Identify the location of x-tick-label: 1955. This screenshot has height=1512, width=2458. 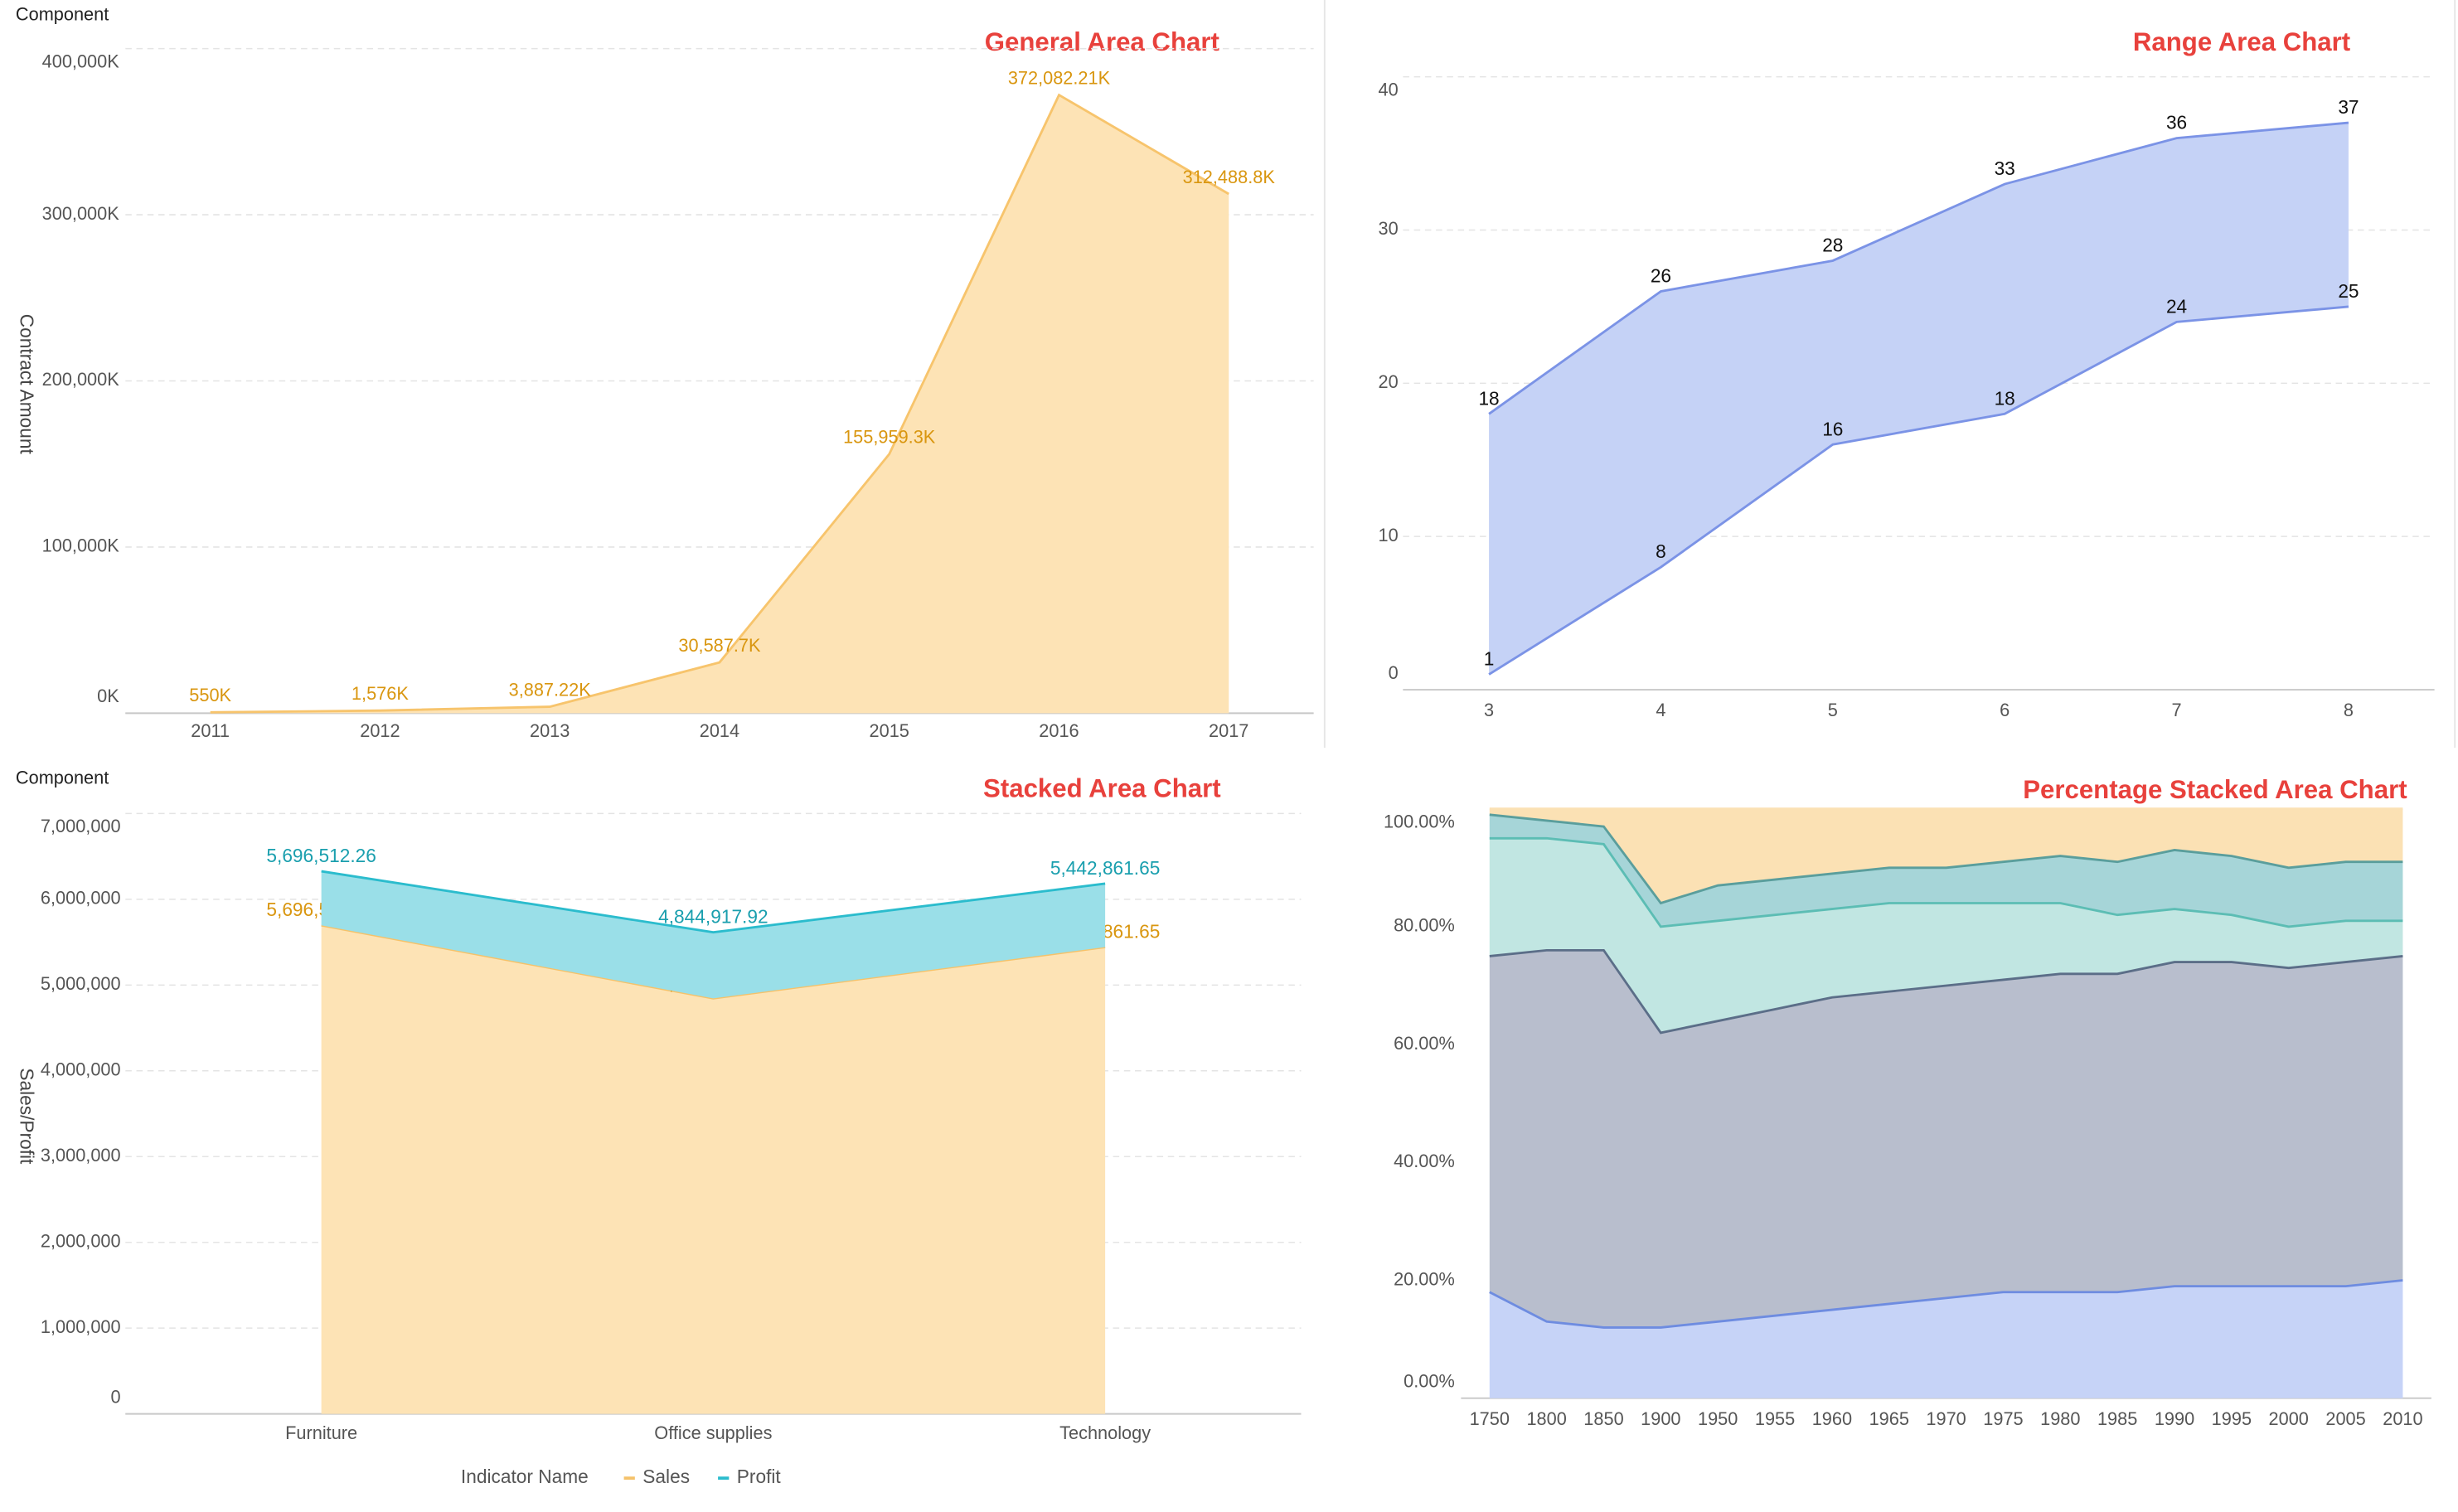
(1775, 1418).